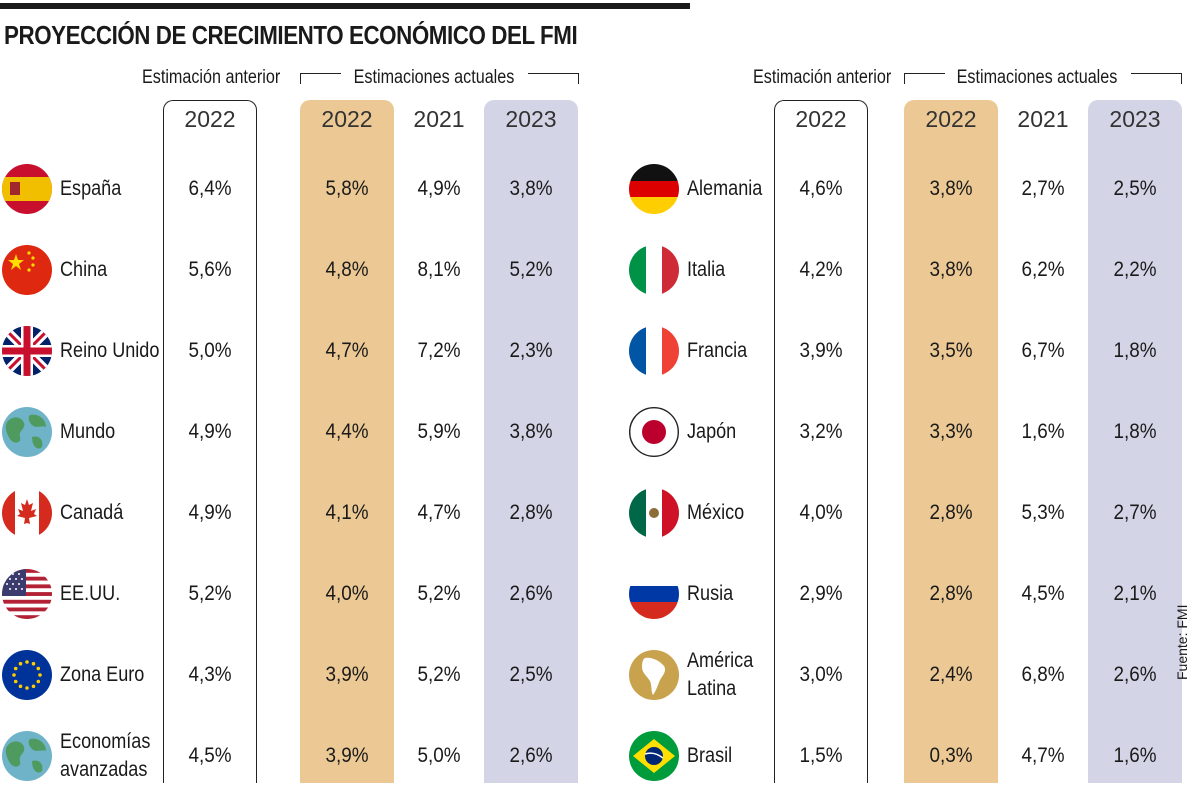  I want to click on year-2023: 2023, so click(1135, 119).